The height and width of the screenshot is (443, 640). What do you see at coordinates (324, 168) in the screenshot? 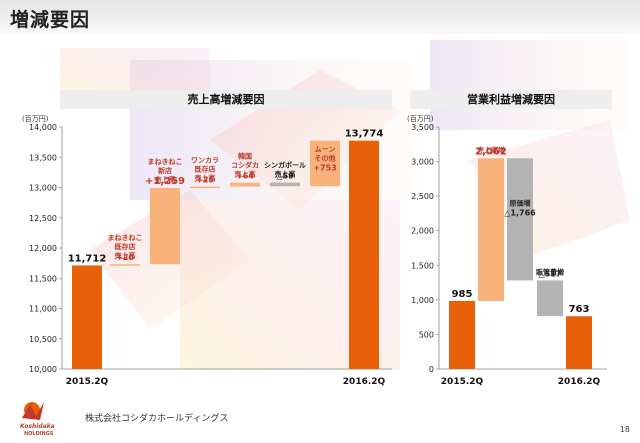
I see `step-6-delta-label: +753` at bounding box center [324, 168].